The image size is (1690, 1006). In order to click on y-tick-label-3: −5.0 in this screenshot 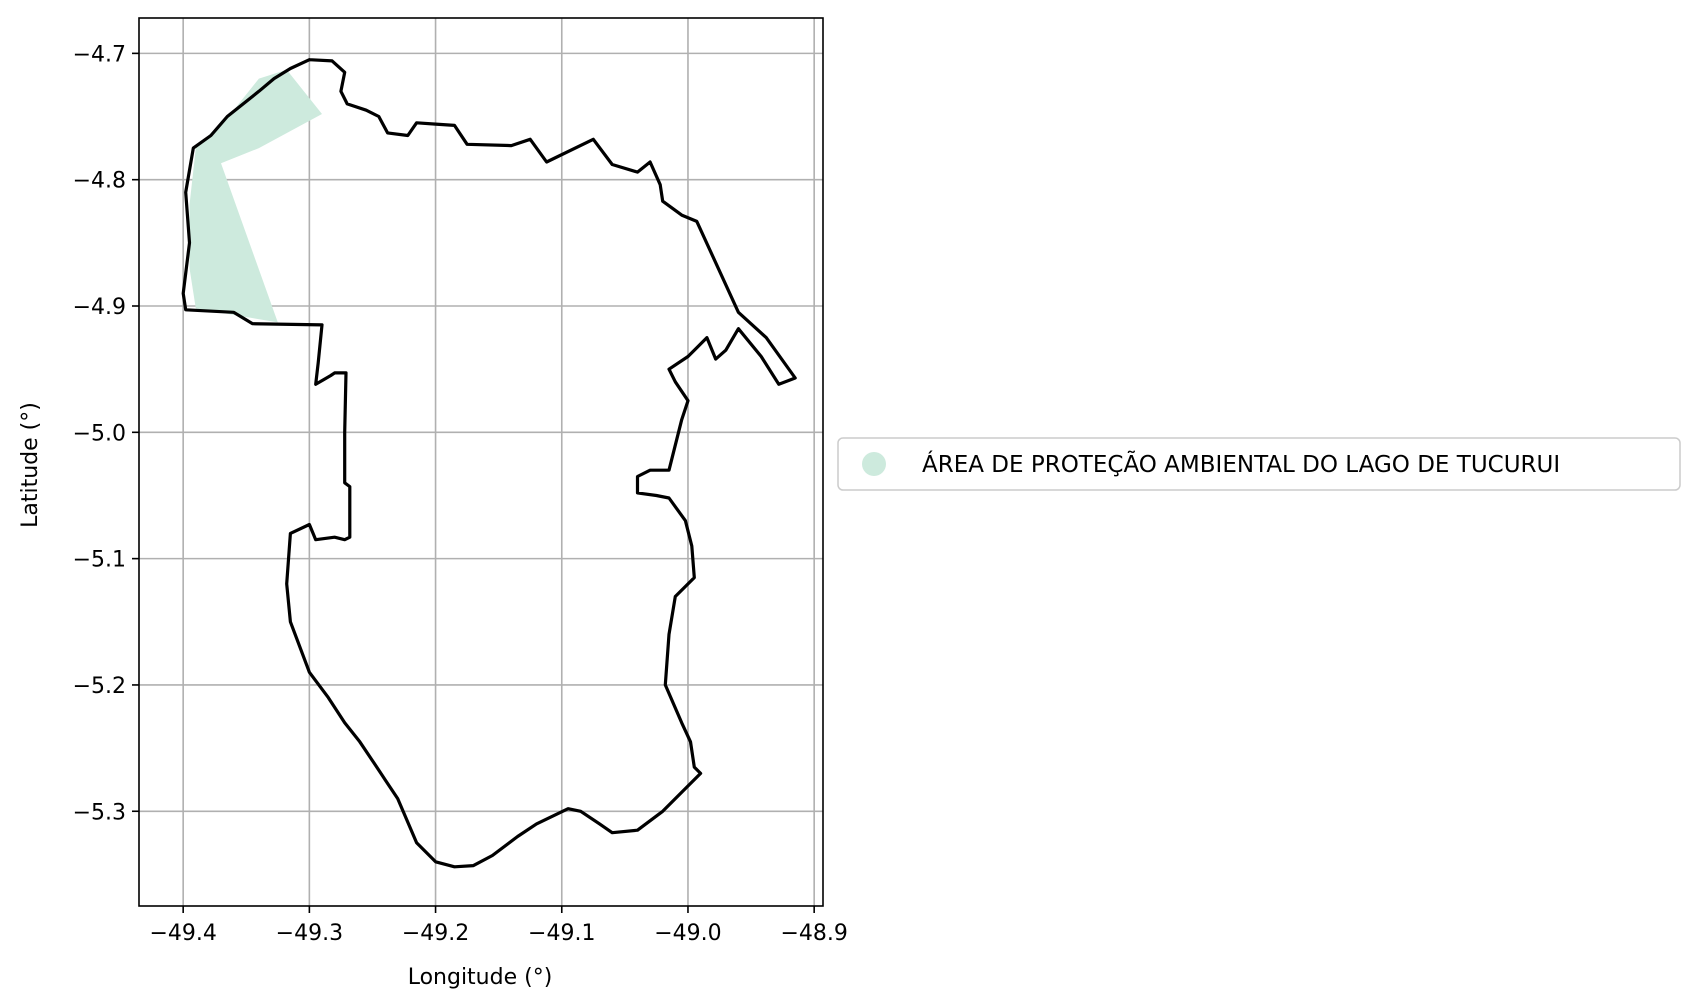, I will do `click(99, 433)`.